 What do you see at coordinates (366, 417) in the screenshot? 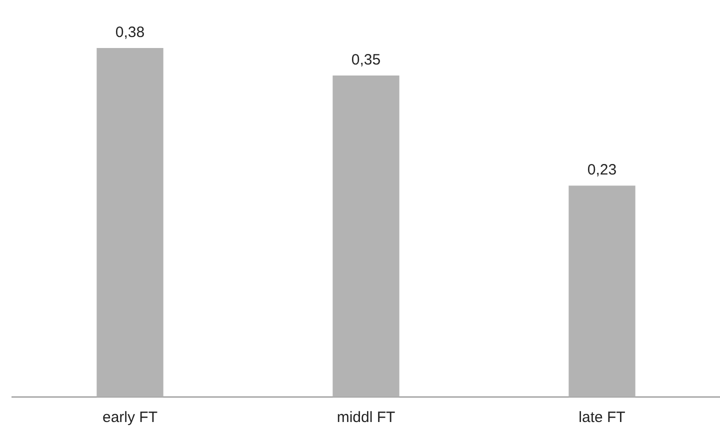
I see `x-tick-label: middl FT` at bounding box center [366, 417].